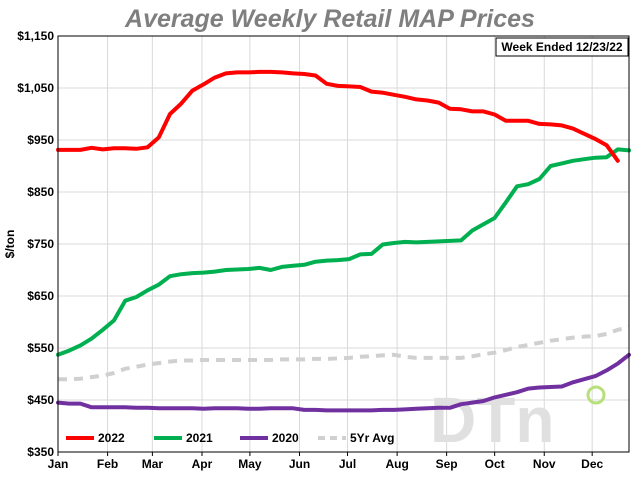 This screenshot has height=480, width=640. I want to click on y-tick-label: $950, so click(40, 140).